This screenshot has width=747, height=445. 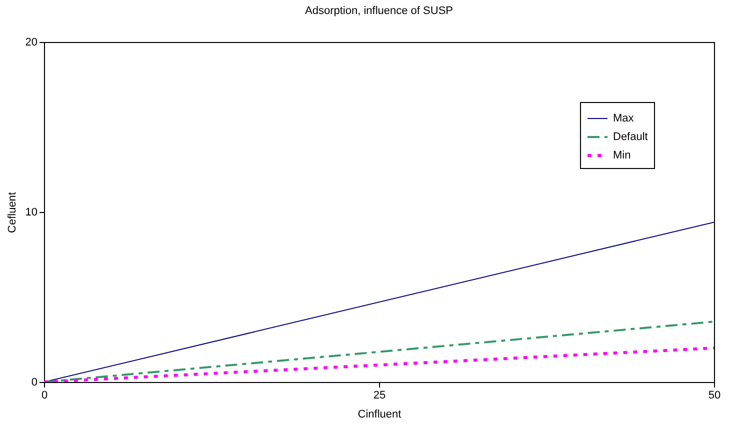 What do you see at coordinates (622, 156) in the screenshot?
I see `legend-label: Min` at bounding box center [622, 156].